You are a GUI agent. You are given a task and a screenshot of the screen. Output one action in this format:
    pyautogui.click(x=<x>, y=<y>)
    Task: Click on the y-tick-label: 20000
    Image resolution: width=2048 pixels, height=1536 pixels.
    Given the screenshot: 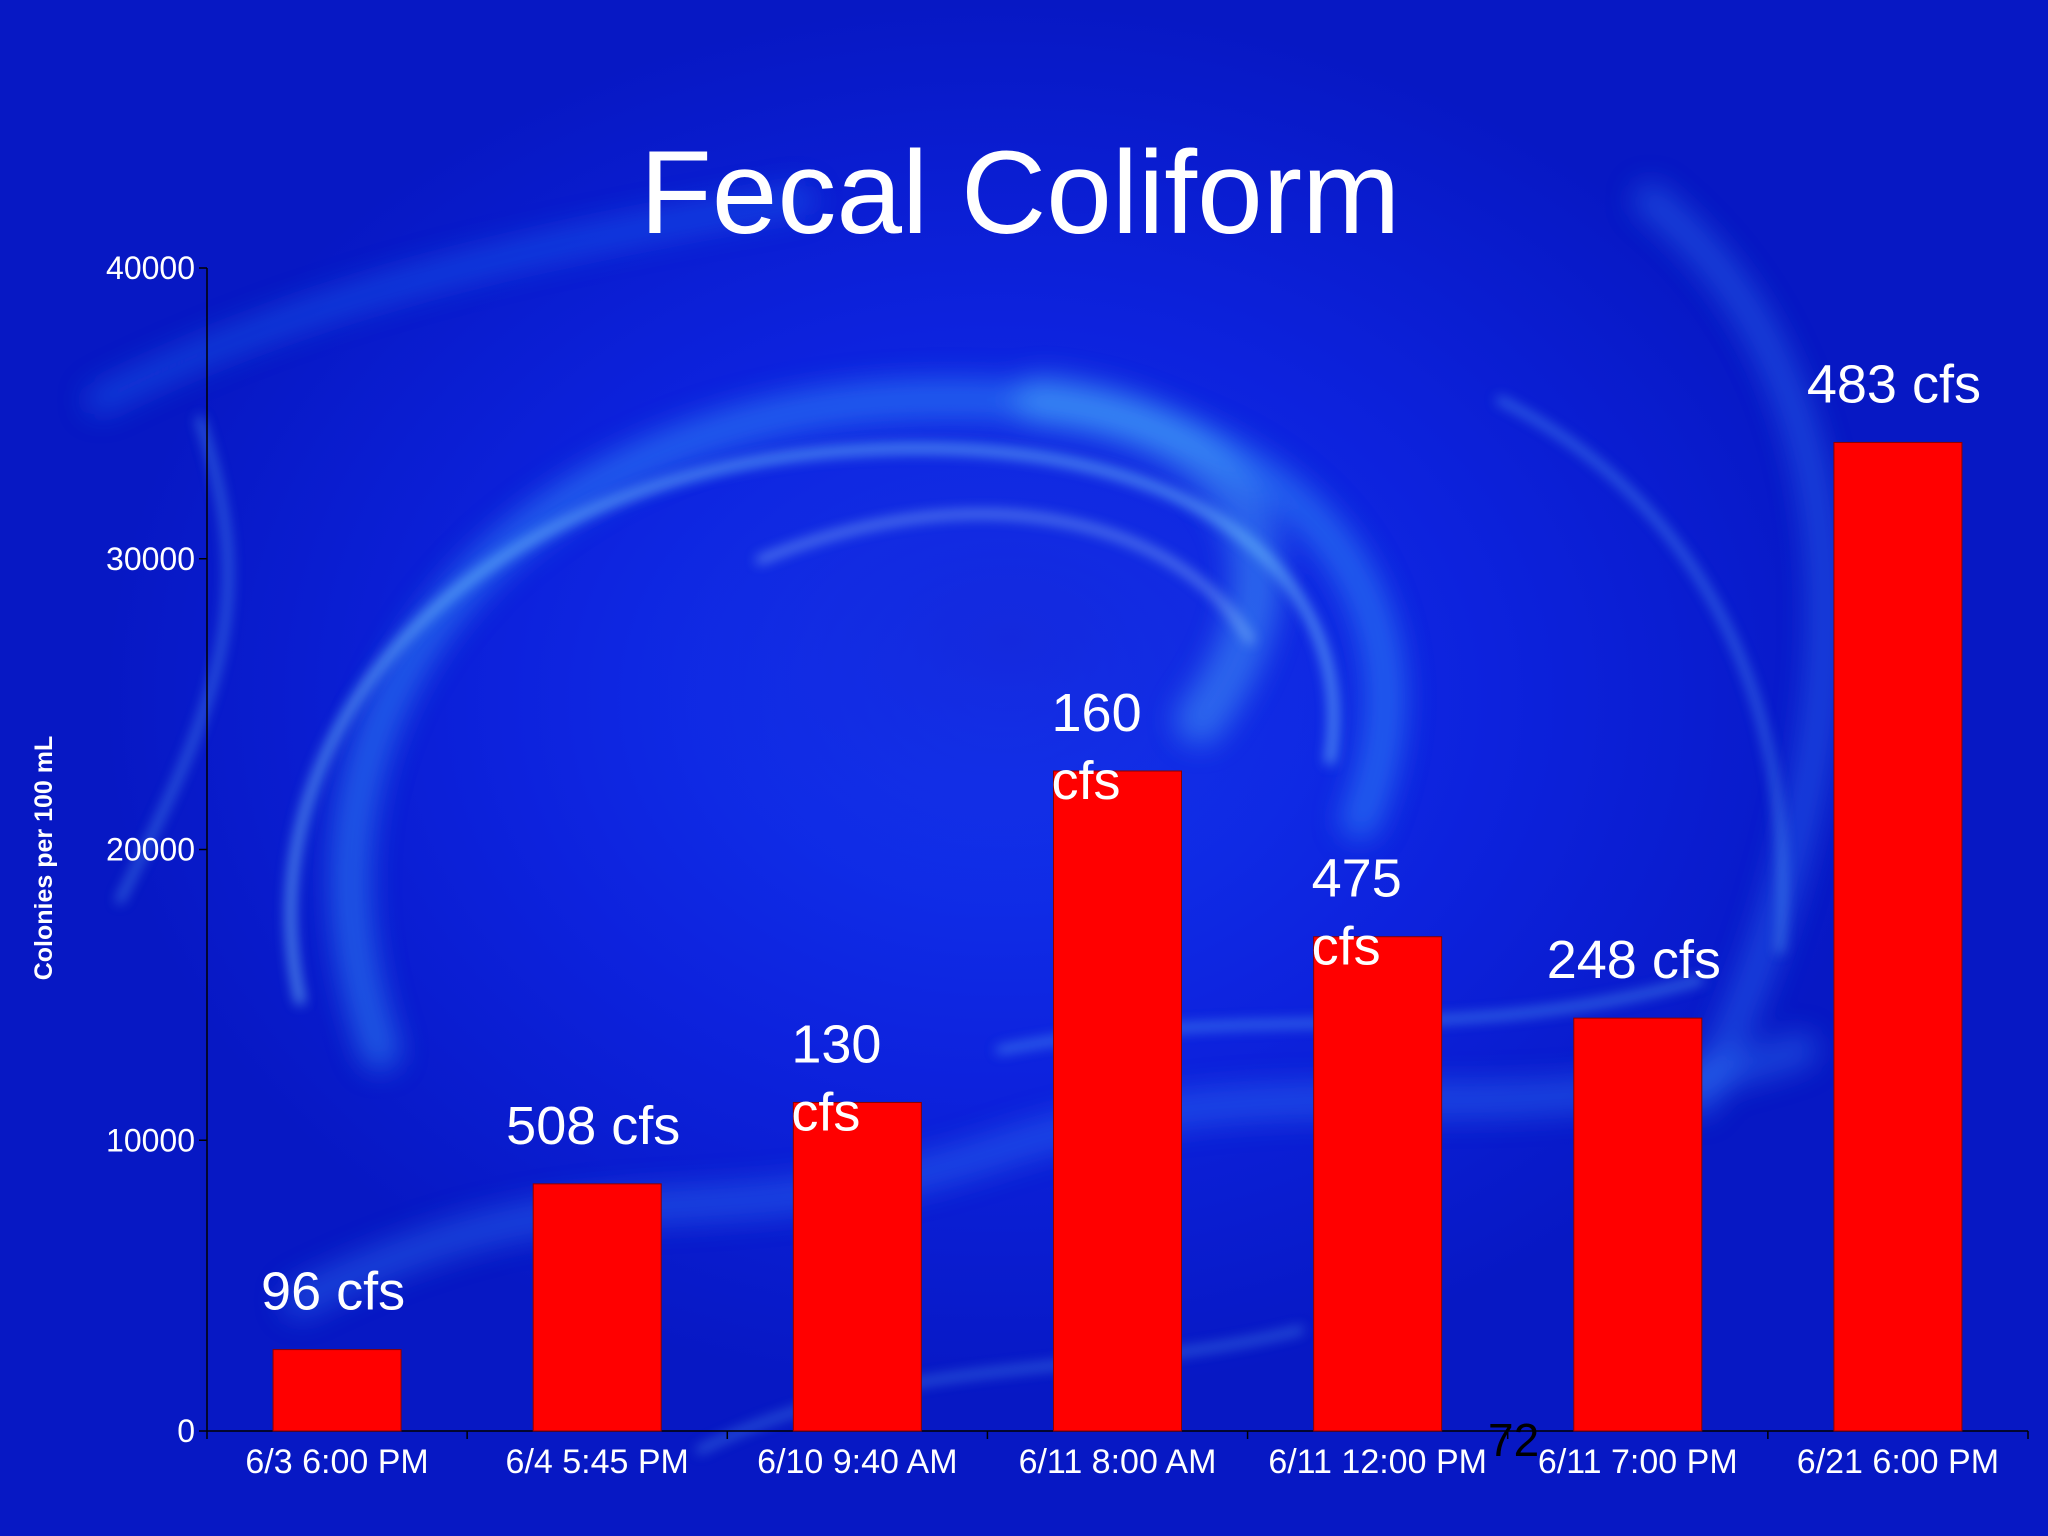 What is the action you would take?
    pyautogui.click(x=150, y=850)
    